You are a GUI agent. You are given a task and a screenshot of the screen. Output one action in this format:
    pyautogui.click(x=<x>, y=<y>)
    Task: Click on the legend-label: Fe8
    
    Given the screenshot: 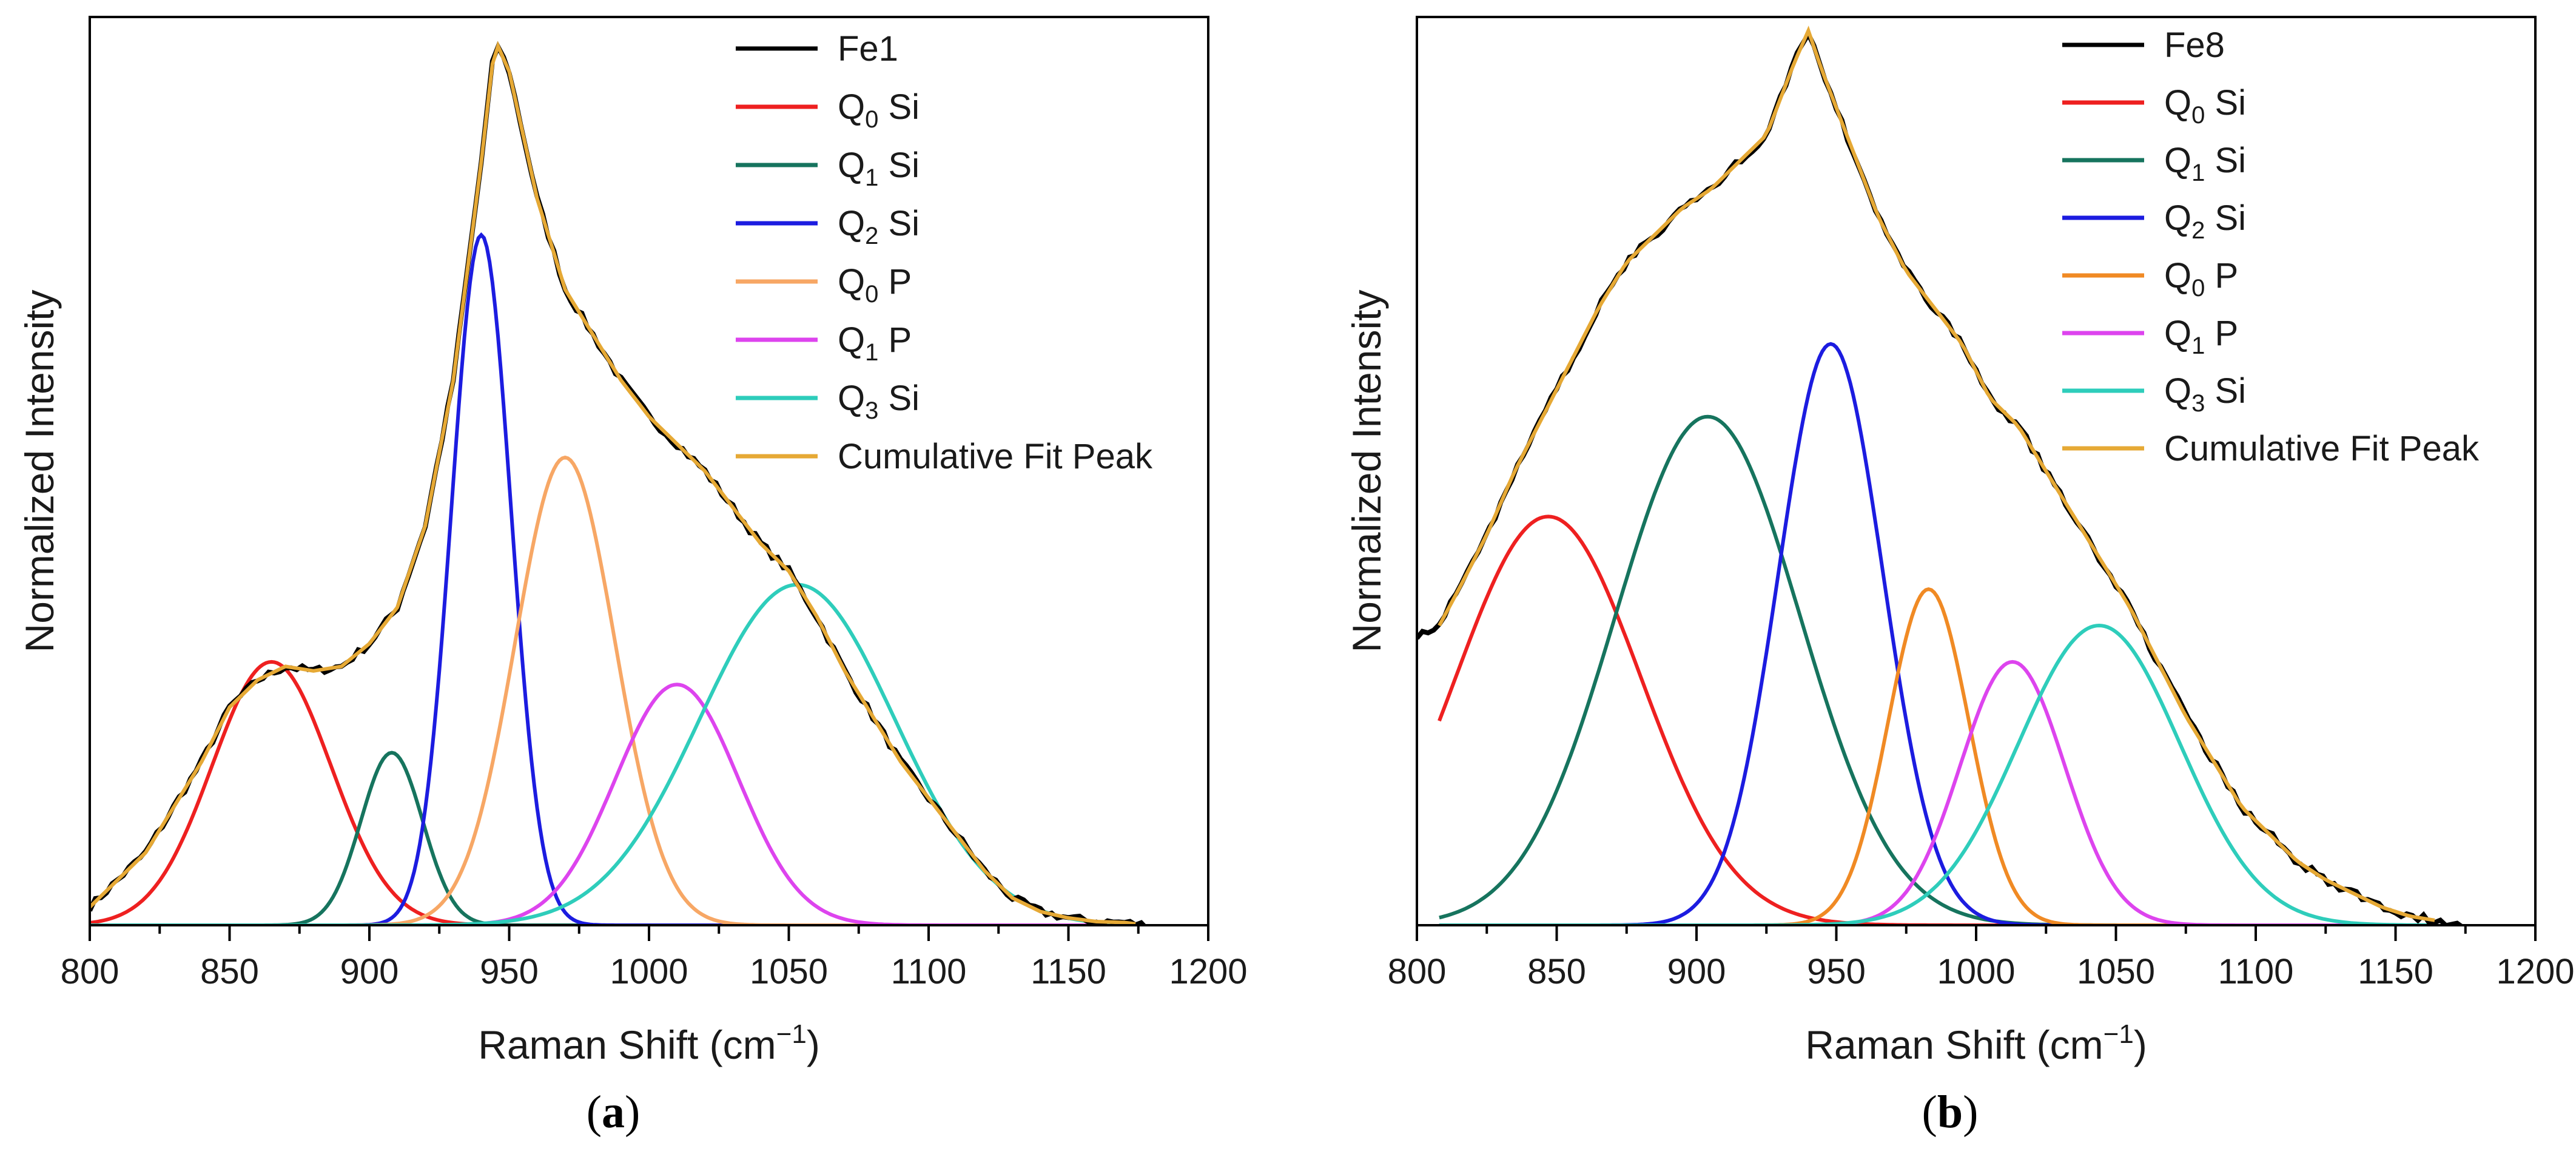 What is the action you would take?
    pyautogui.click(x=2194, y=45)
    